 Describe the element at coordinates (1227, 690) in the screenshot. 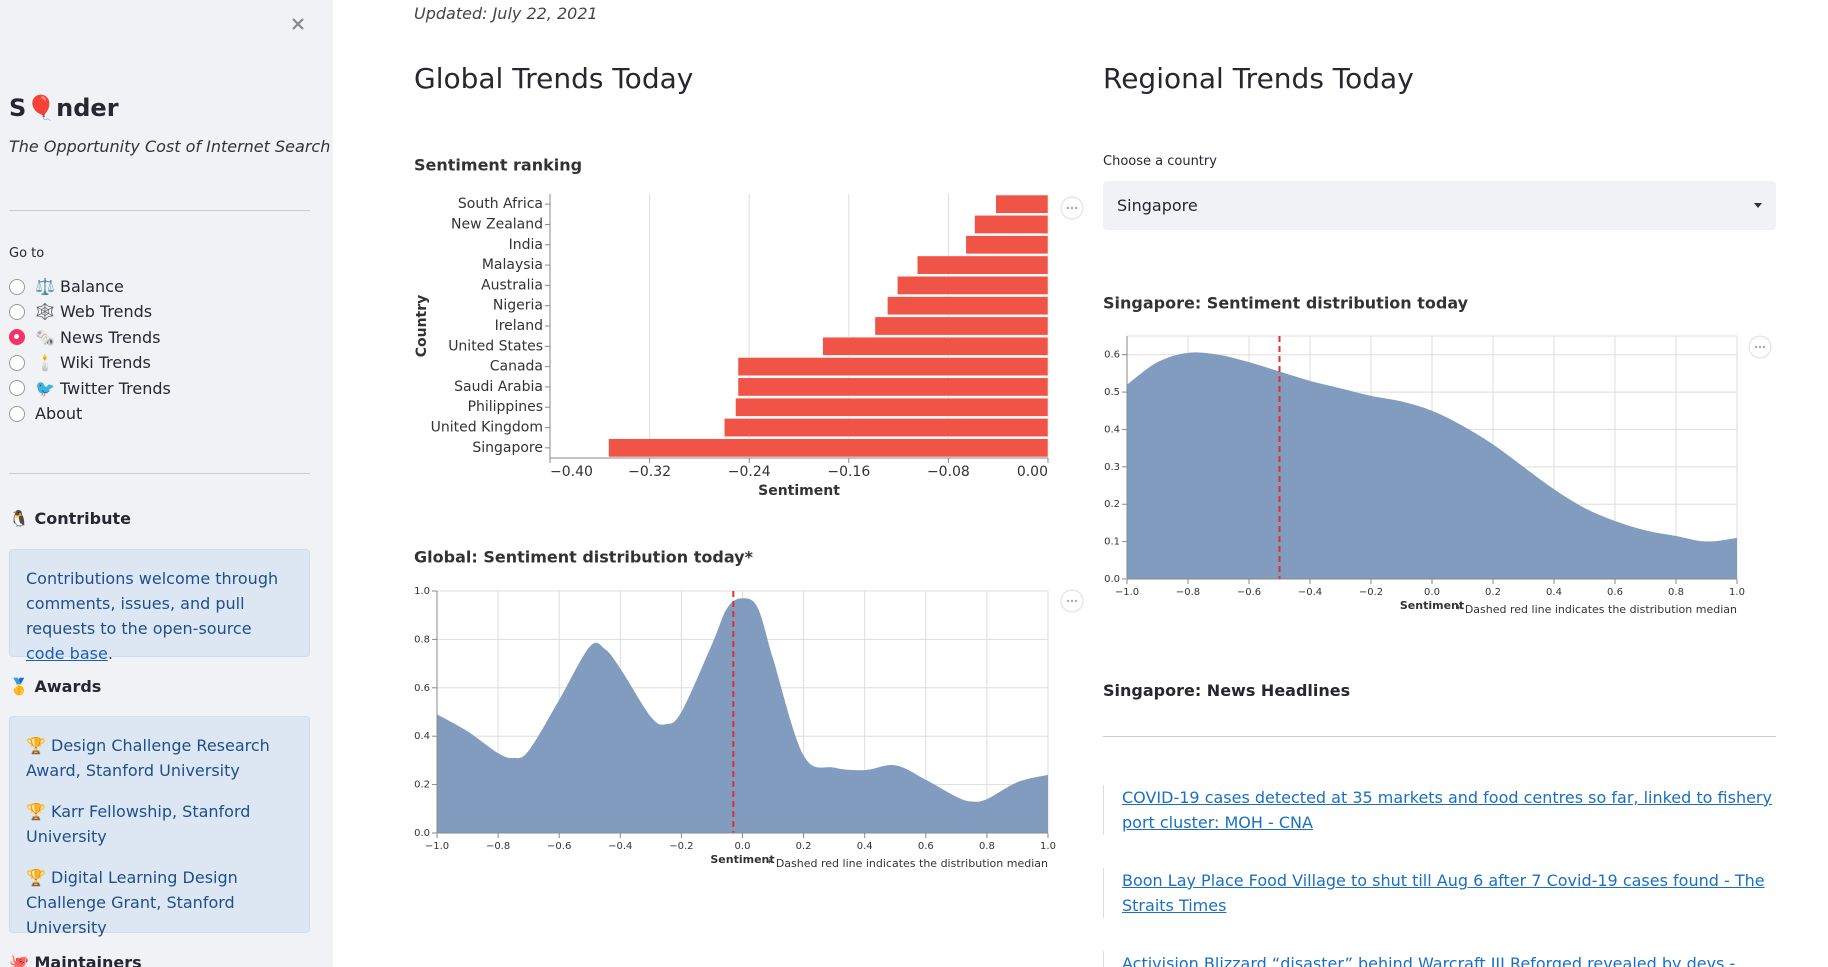

I see `section-heading: Singapore: News Headlines` at that location.